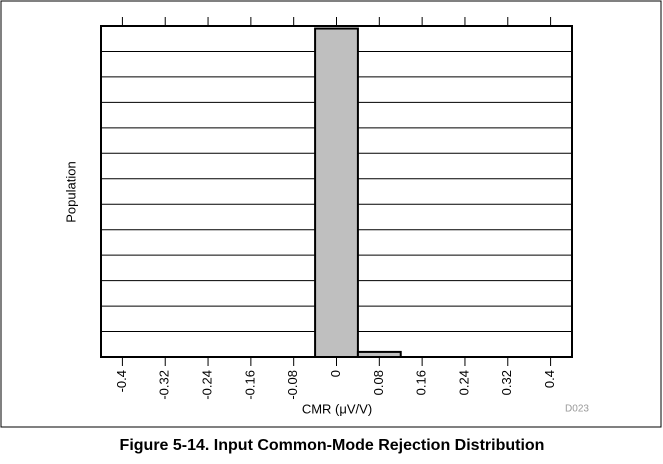 The width and height of the screenshot is (663, 464). What do you see at coordinates (549, 379) in the screenshot?
I see `x-tick-label: 0.4` at bounding box center [549, 379].